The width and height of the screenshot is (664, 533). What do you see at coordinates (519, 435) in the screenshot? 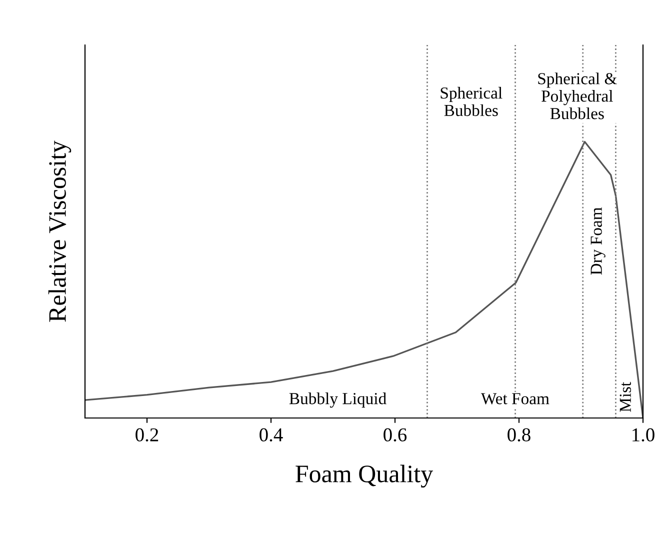
I see `x-tick-label: 0.8` at bounding box center [519, 435].